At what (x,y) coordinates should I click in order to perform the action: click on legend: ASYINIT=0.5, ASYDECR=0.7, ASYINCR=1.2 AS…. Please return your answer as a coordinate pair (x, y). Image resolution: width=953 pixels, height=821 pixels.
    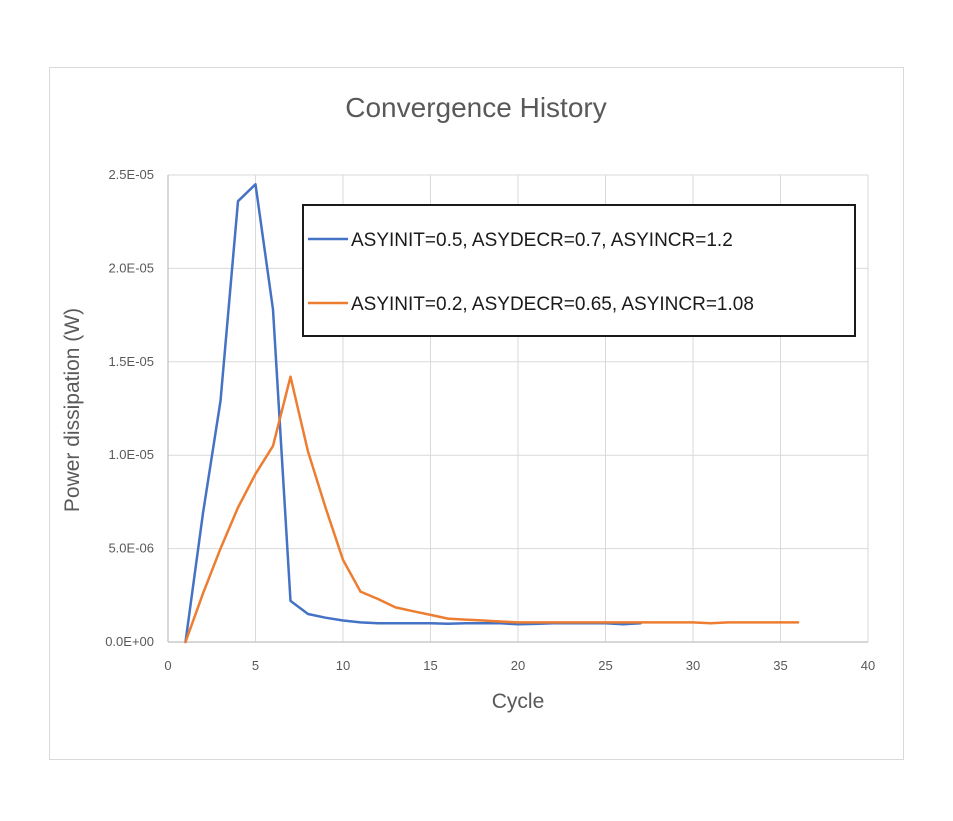
    Looking at the image, I should click on (579, 270).